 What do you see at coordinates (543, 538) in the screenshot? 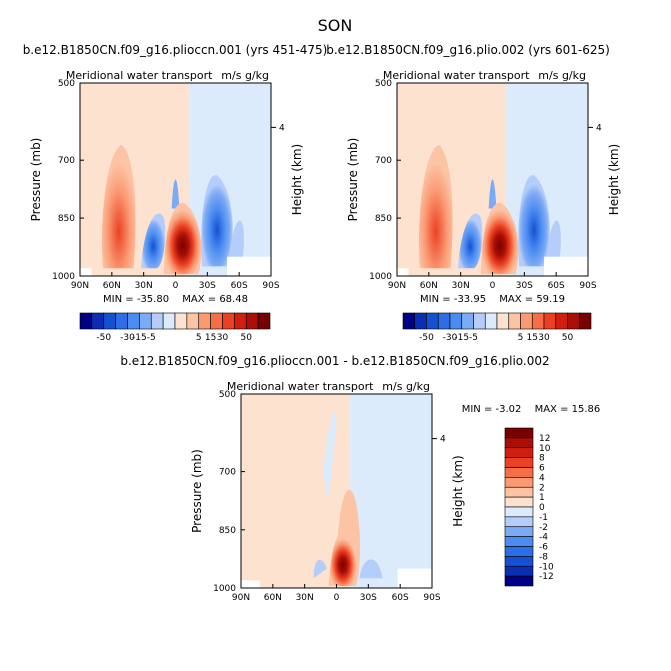
I see `colorbar-label: -4` at bounding box center [543, 538].